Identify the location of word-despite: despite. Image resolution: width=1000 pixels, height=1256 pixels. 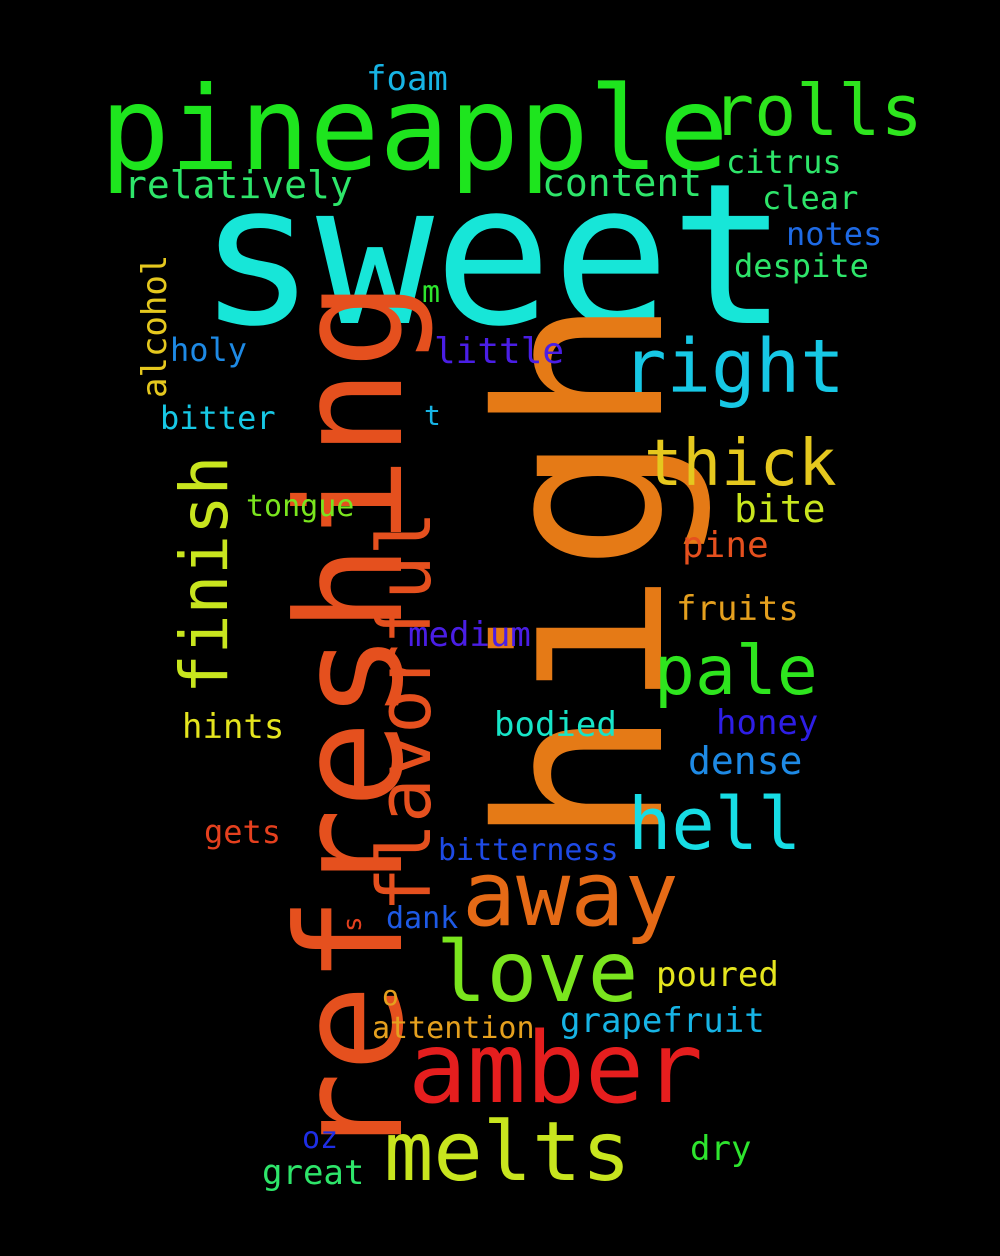
(801, 266).